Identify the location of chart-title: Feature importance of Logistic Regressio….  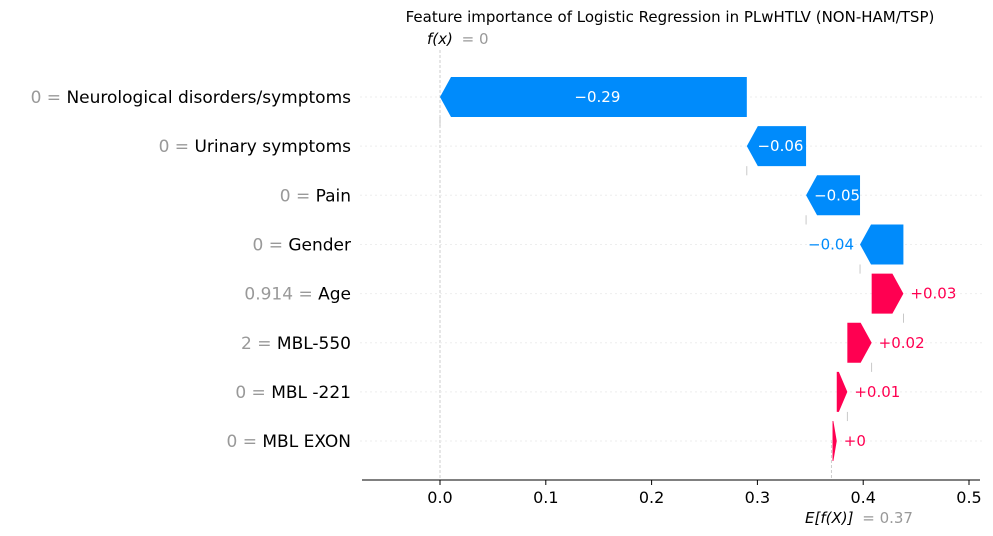
(670, 17).